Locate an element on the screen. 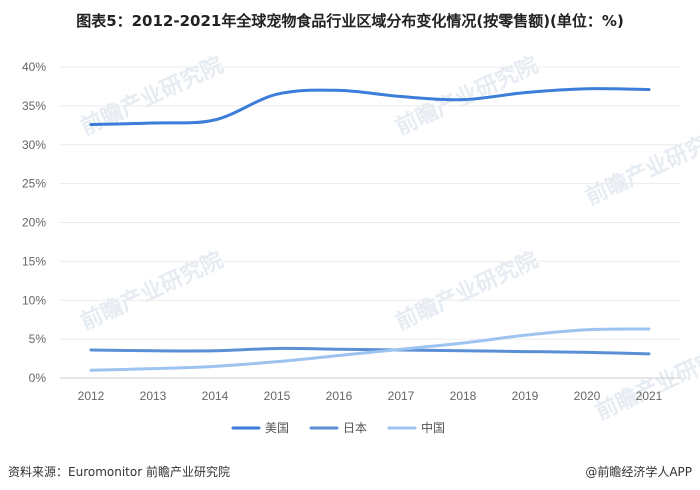  source-note: 资料来源：Euromonitor 前瞻产业研究院 is located at coordinates (119, 472).